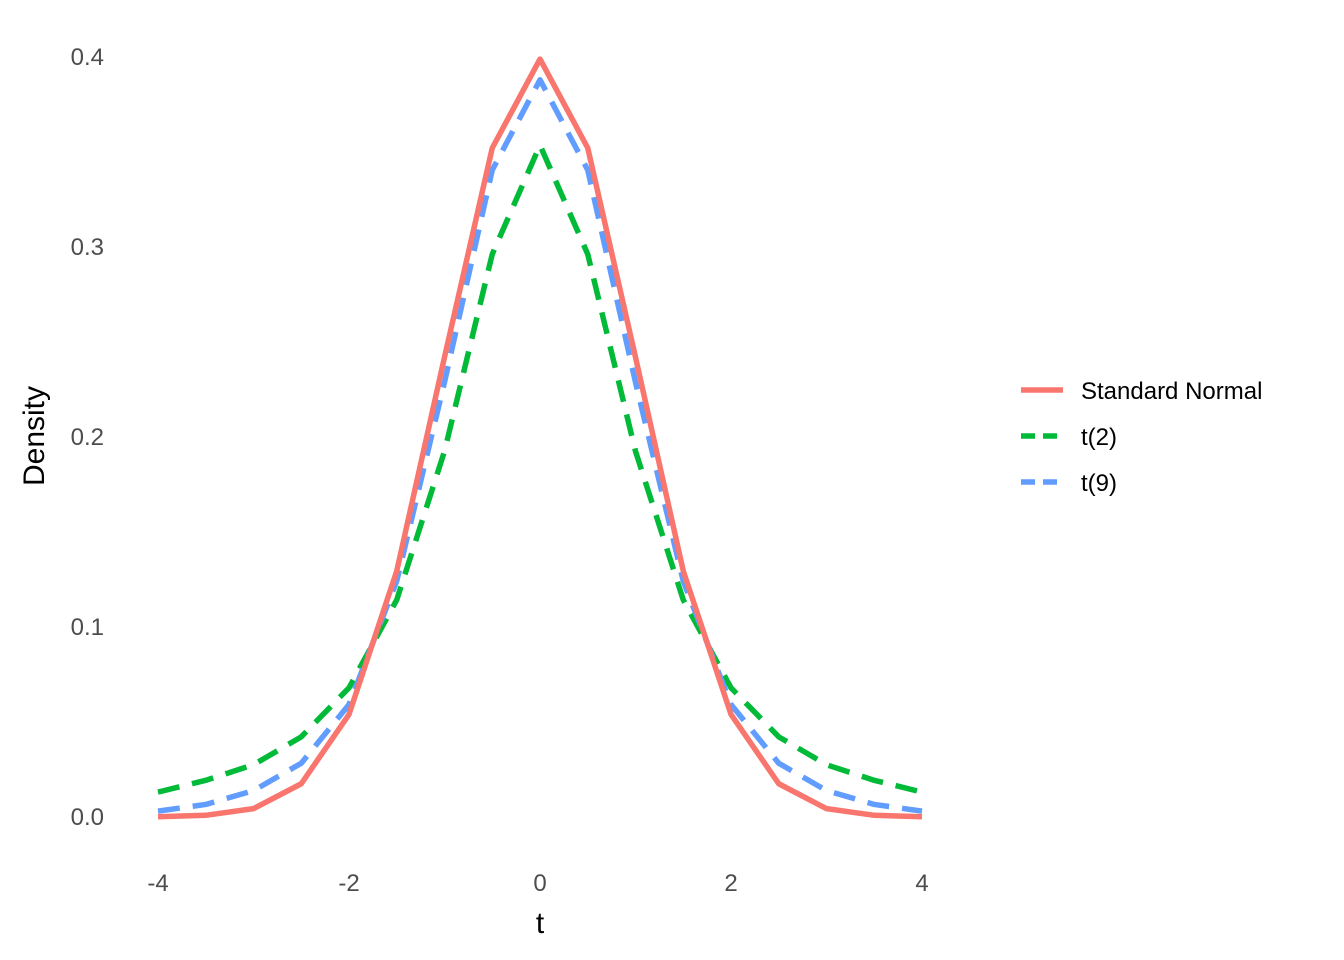 The image size is (1344, 960). Describe the element at coordinates (921, 883) in the screenshot. I see `x-tick-label: 4` at that location.